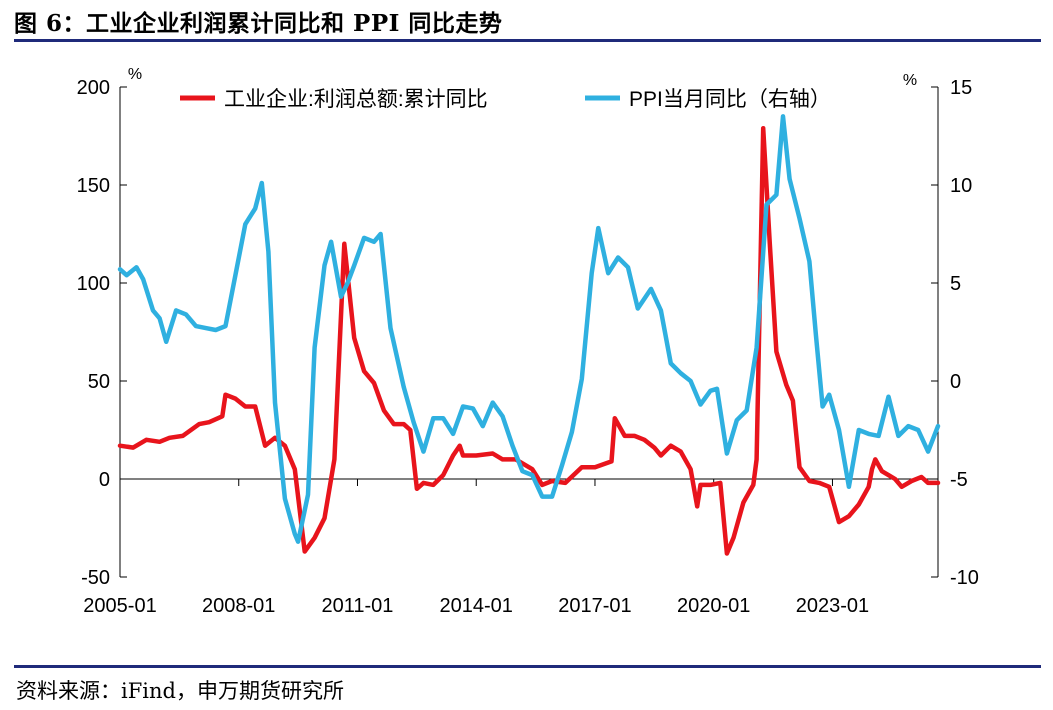 The height and width of the screenshot is (710, 1053). What do you see at coordinates (238, 606) in the screenshot?
I see `x-tick-label: 2008-01` at bounding box center [238, 606].